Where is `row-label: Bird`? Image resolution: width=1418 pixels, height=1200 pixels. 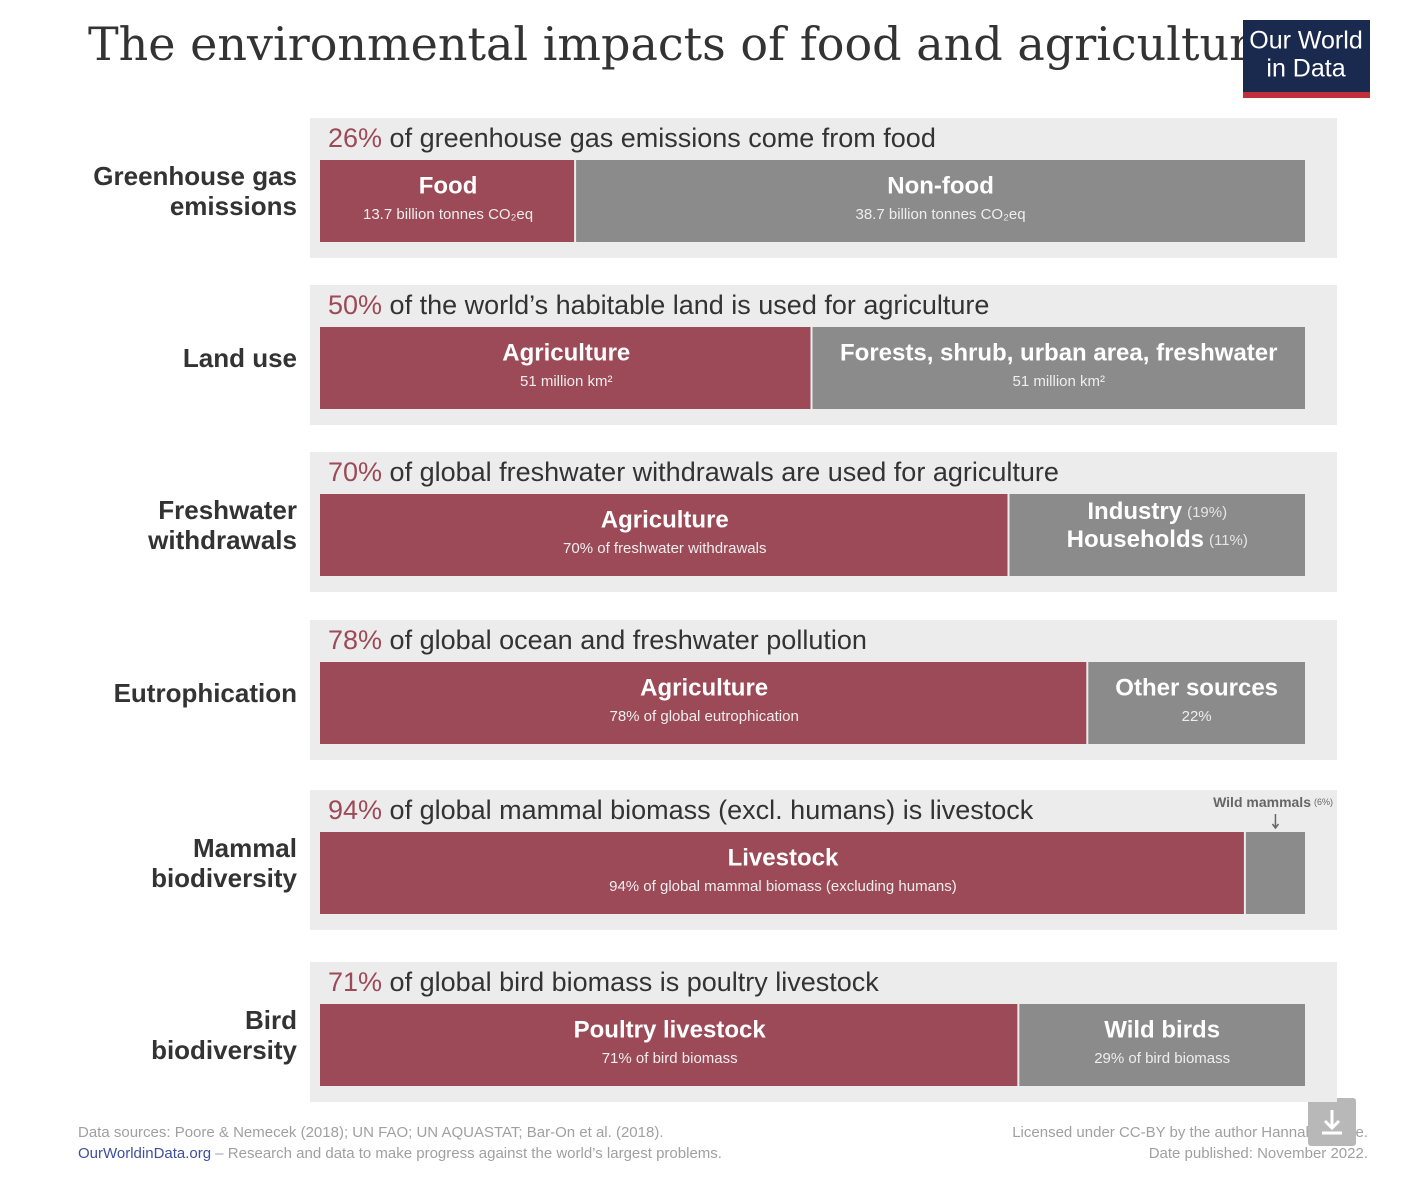 row-label: Bird is located at coordinates (271, 1020).